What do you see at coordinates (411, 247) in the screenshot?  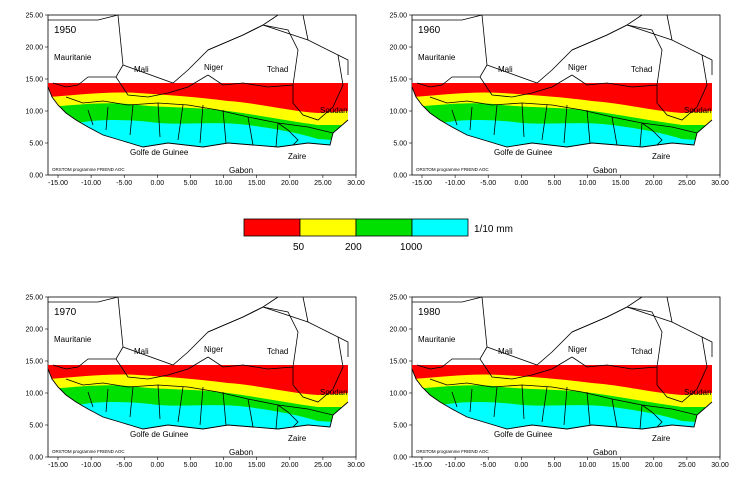 I see `legend-threshold-3: 1000` at bounding box center [411, 247].